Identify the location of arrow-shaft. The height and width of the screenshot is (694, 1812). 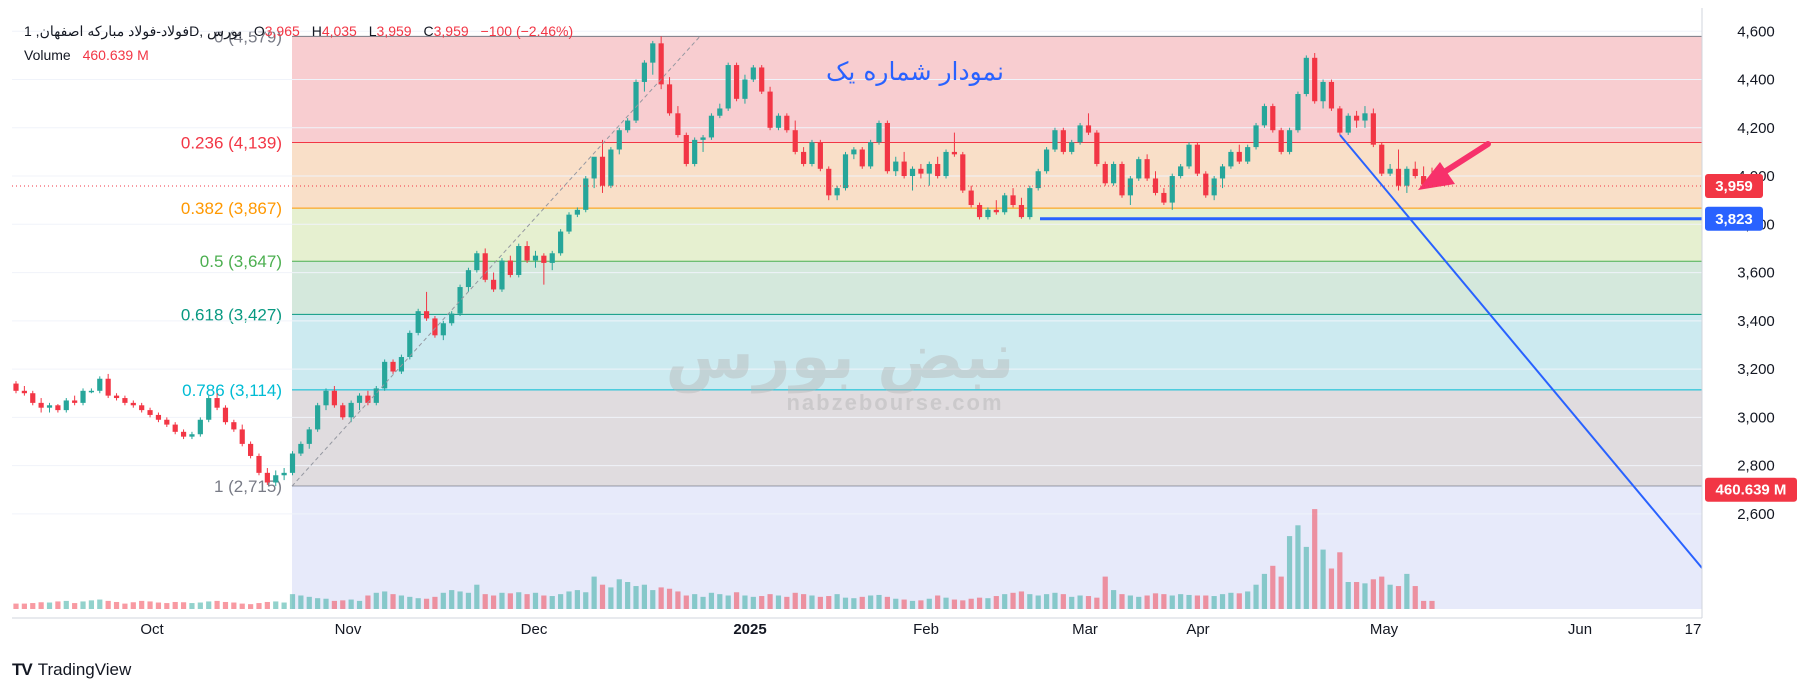
(1463, 160).